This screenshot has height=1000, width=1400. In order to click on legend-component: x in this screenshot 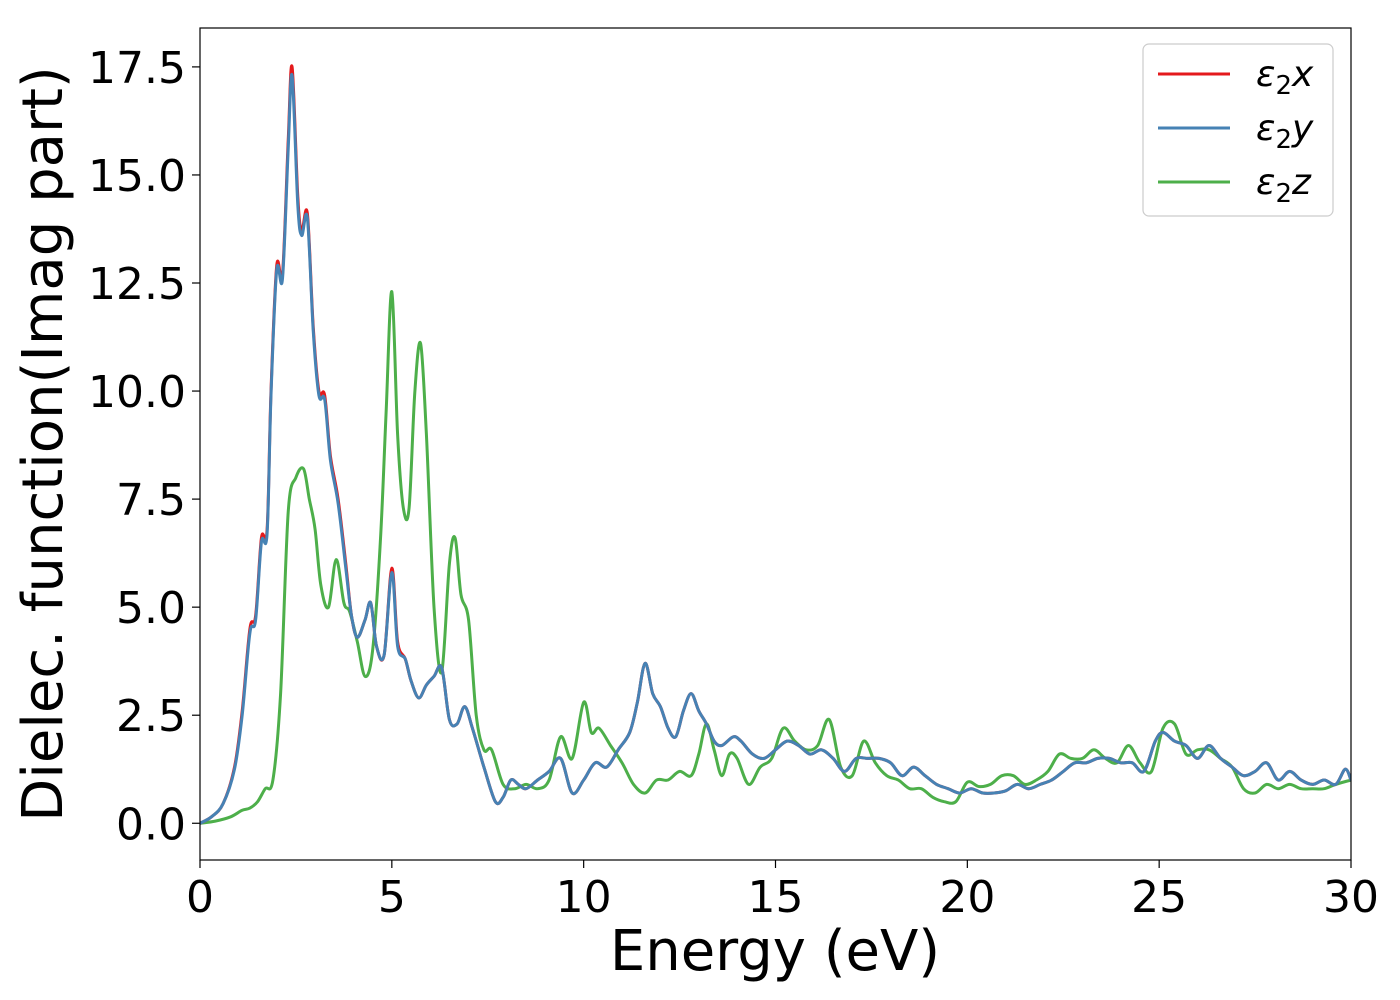, I will do `click(1302, 74)`.